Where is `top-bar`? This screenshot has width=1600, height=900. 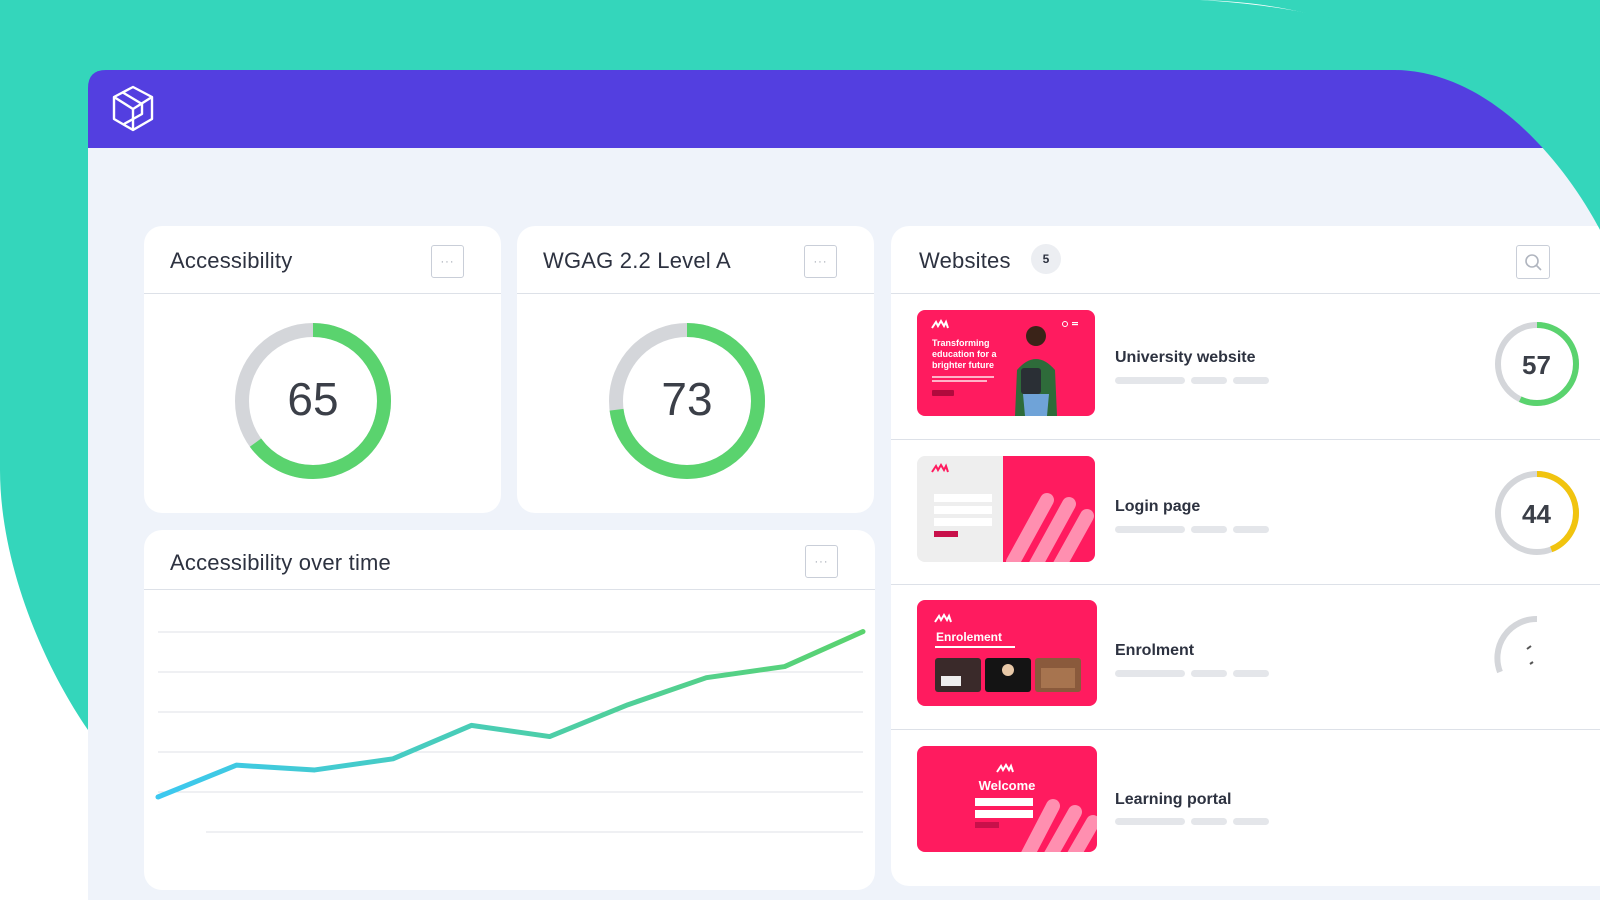 top-bar is located at coordinates (844, 109).